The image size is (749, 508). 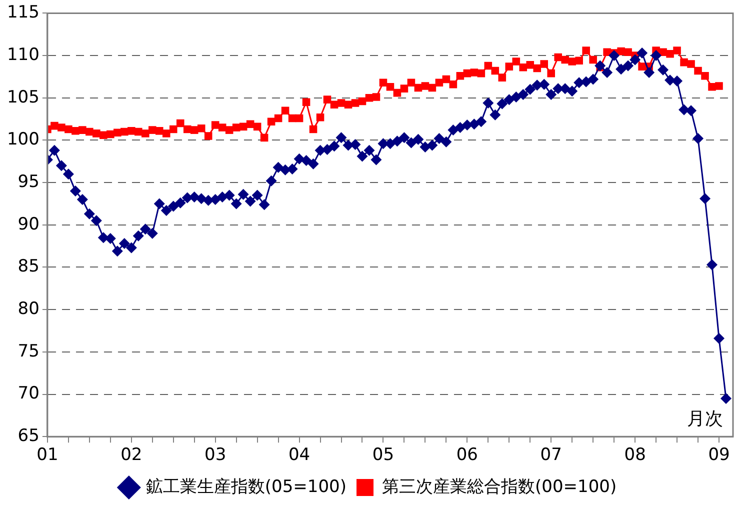 What do you see at coordinates (29, 182) in the screenshot?
I see `y-tick-label: 95` at bounding box center [29, 182].